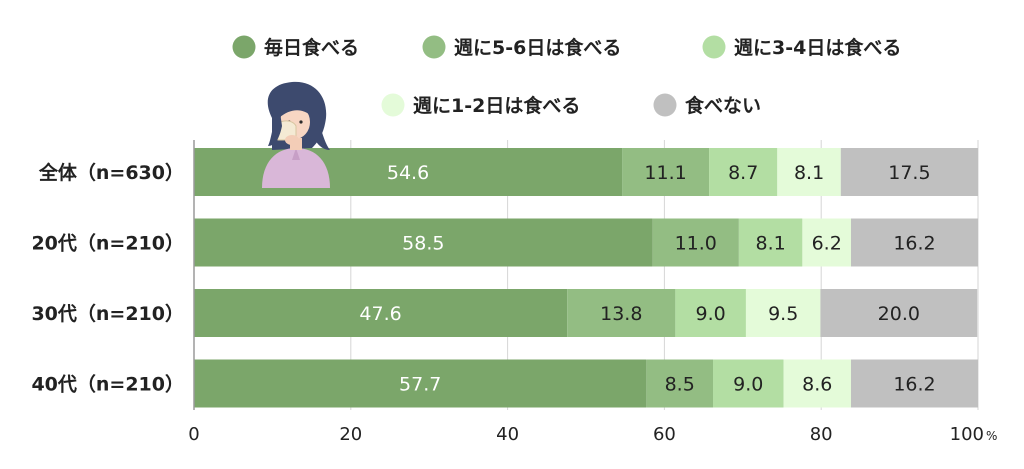 This screenshot has width=1024, height=469. I want to click on category-label: 全体（n=630）, so click(111, 172).